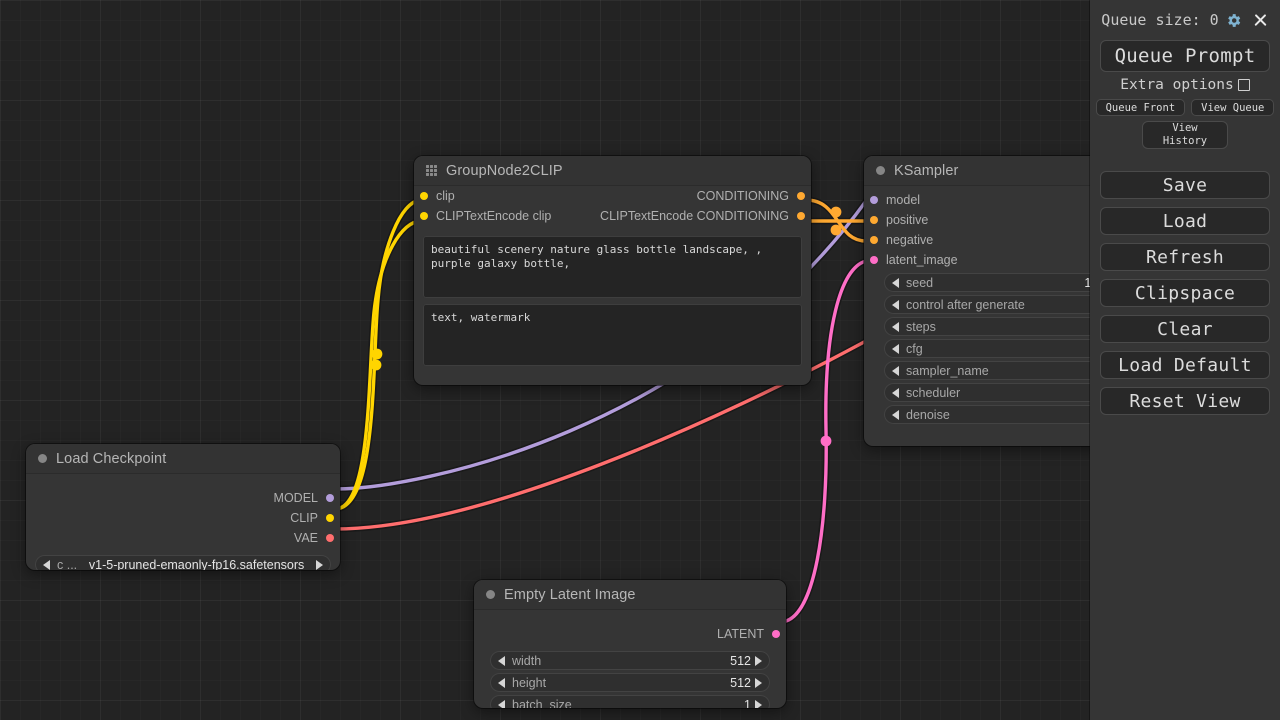 Image resolution: width=1280 pixels, height=720 pixels. Describe the element at coordinates (183, 498) in the screenshot. I see `output-port-model: MODEL` at that location.